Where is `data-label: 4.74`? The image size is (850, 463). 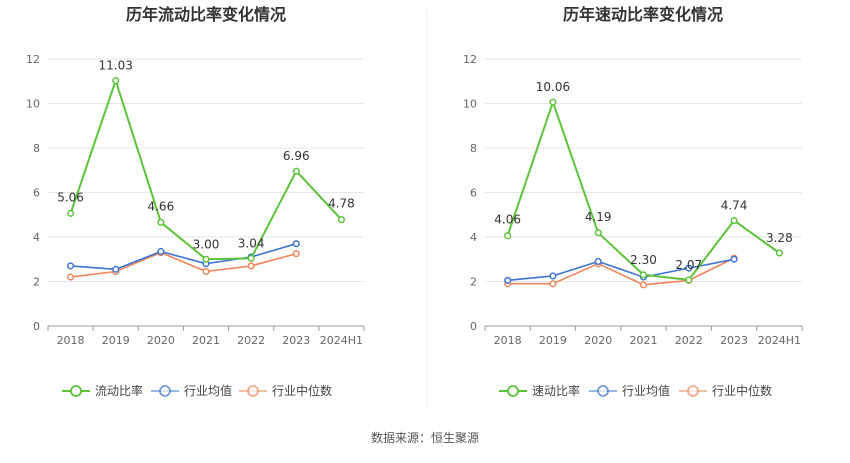
data-label: 4.74 is located at coordinates (734, 206).